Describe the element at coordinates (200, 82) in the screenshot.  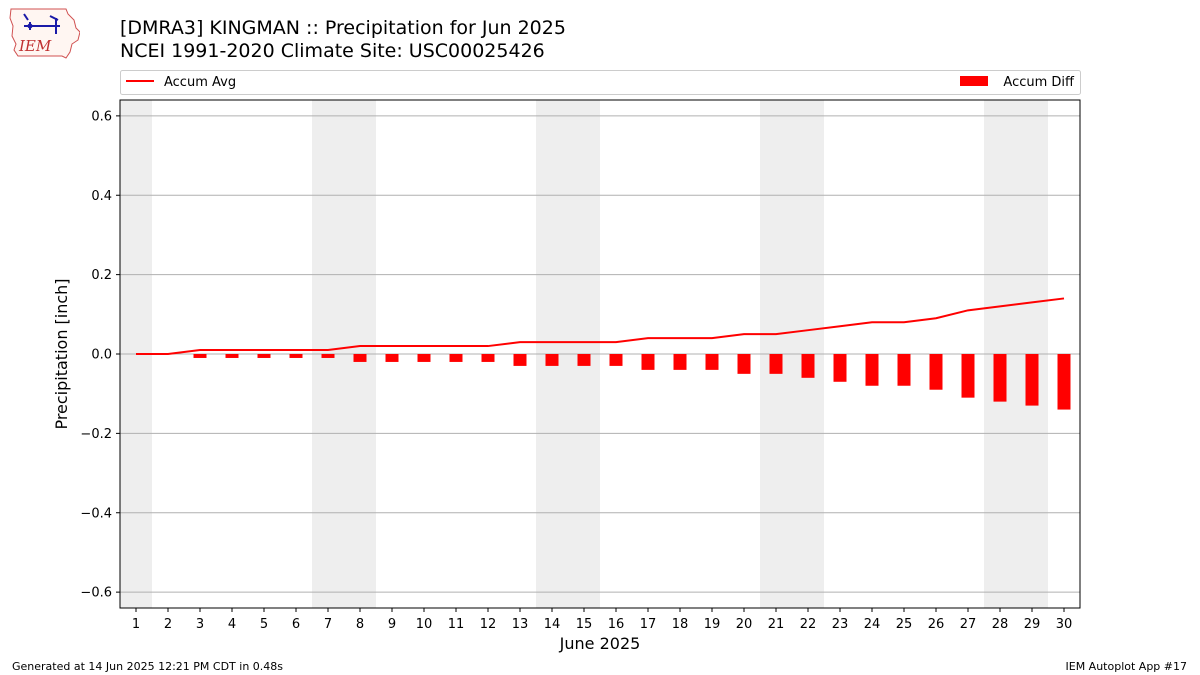
I see `legend-accum-avg-label: Accum Avg` at that location.